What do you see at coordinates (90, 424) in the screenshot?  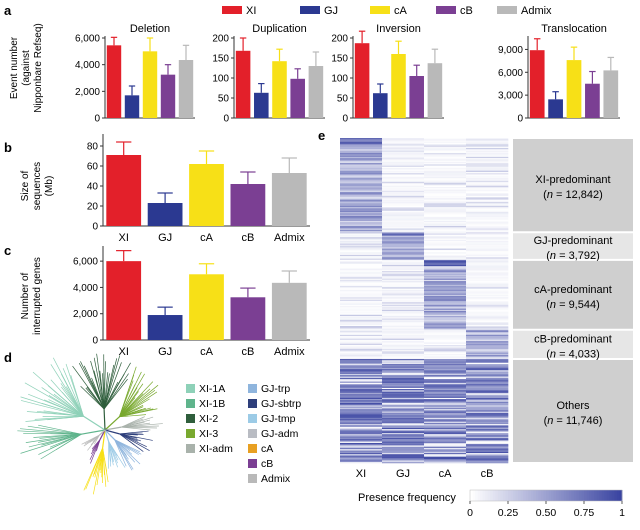 I see `phylogenetic-tree` at bounding box center [90, 424].